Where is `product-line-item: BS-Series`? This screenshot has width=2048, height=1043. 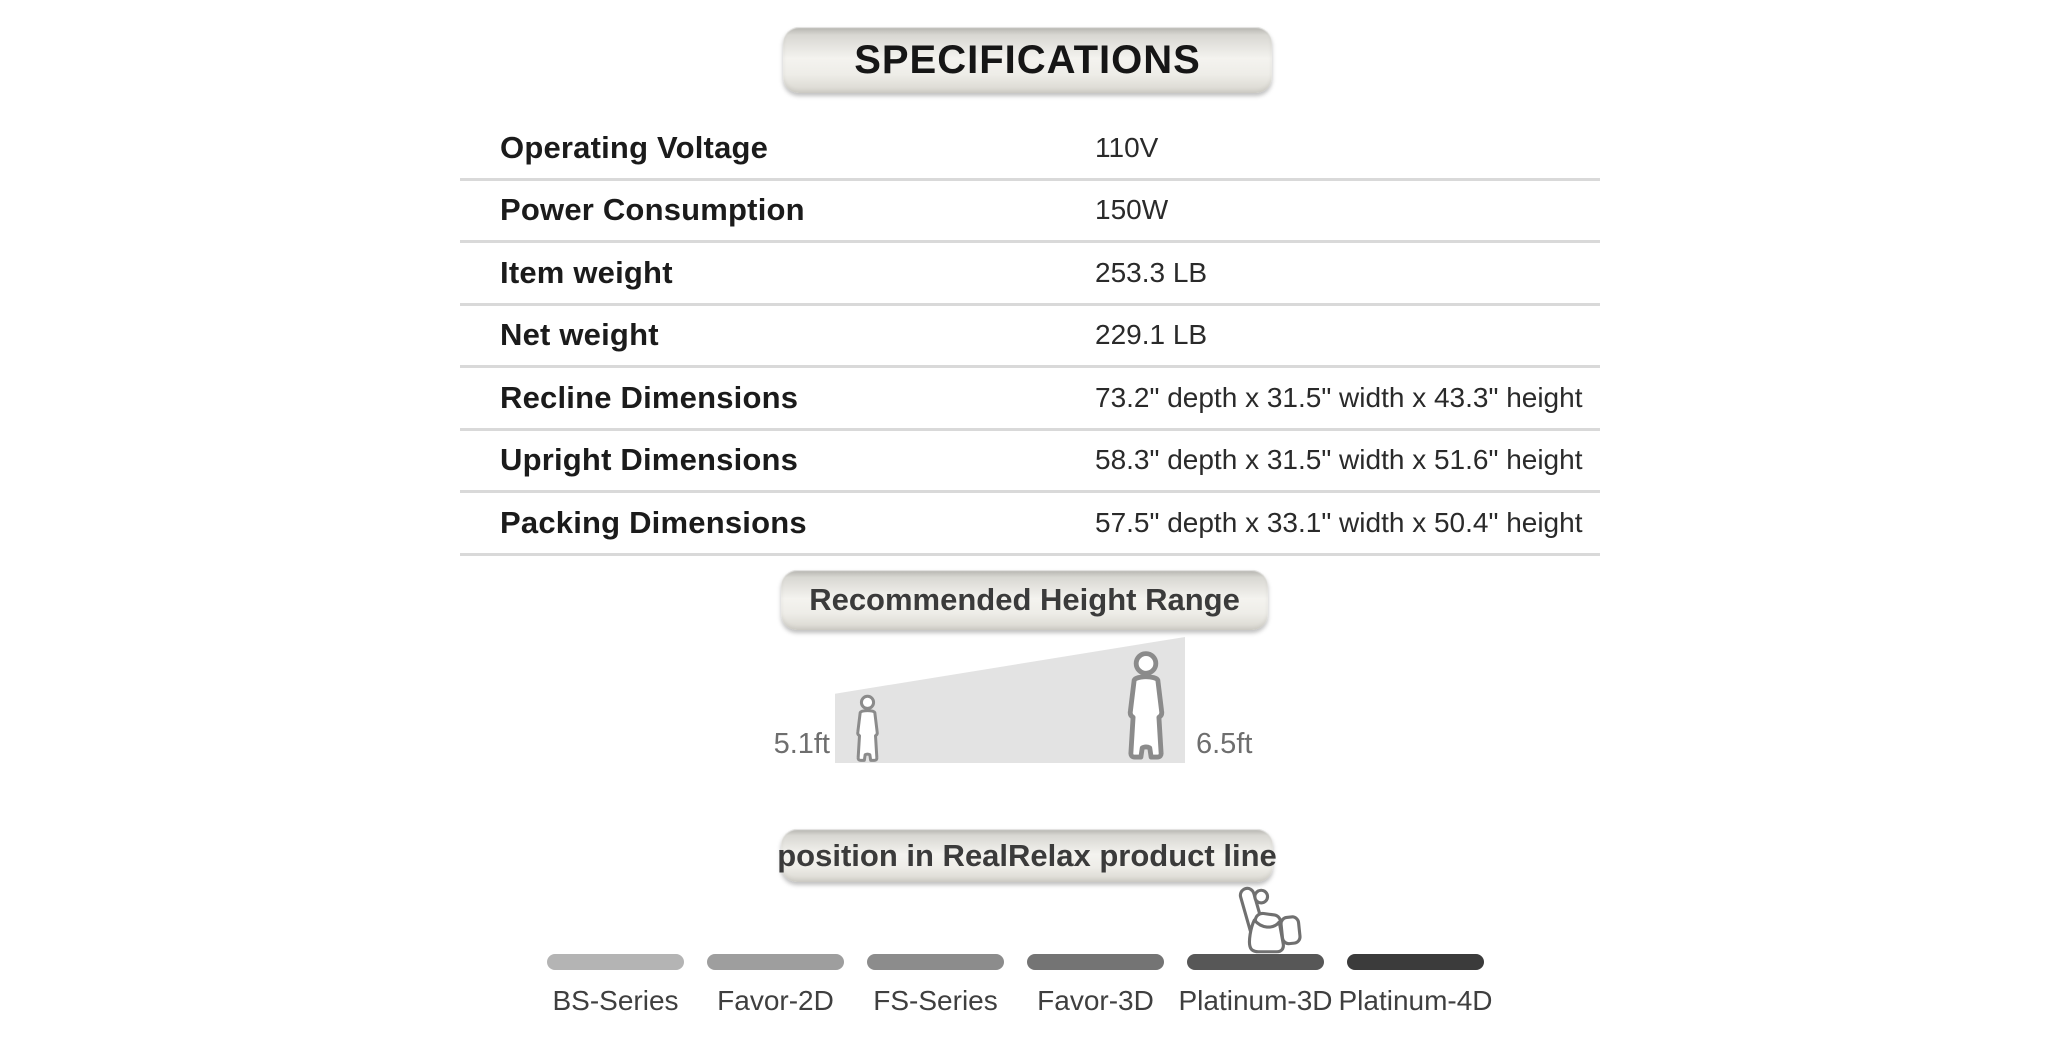 product-line-item: BS-Series is located at coordinates (615, 985).